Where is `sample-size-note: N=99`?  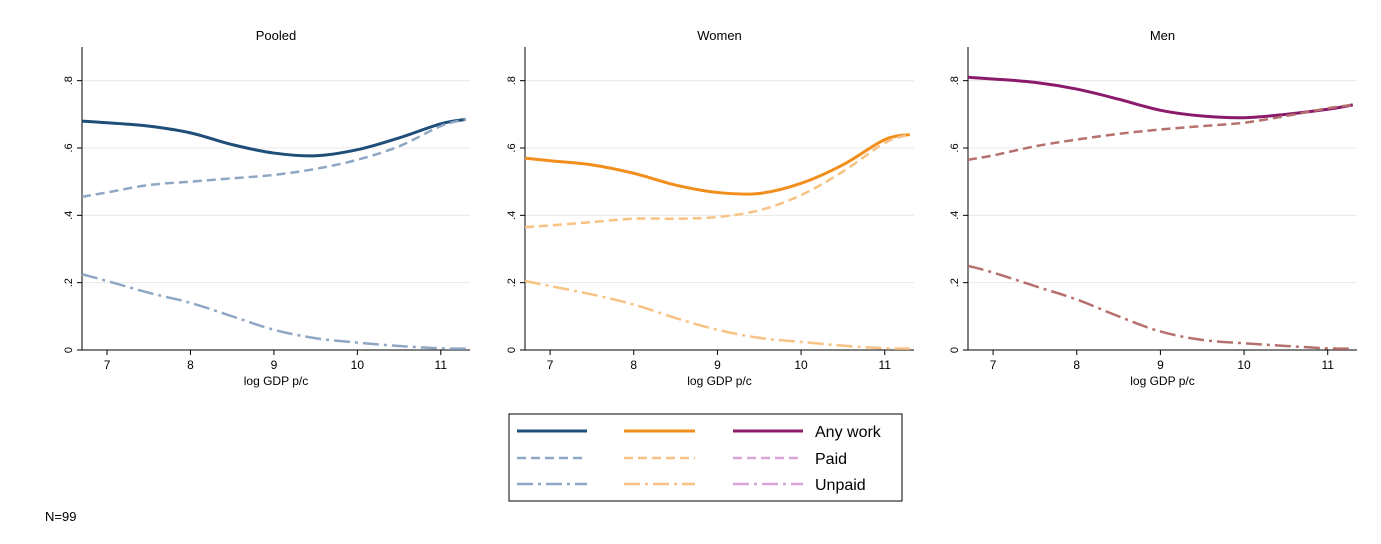 sample-size-note: N=99 is located at coordinates (61, 516).